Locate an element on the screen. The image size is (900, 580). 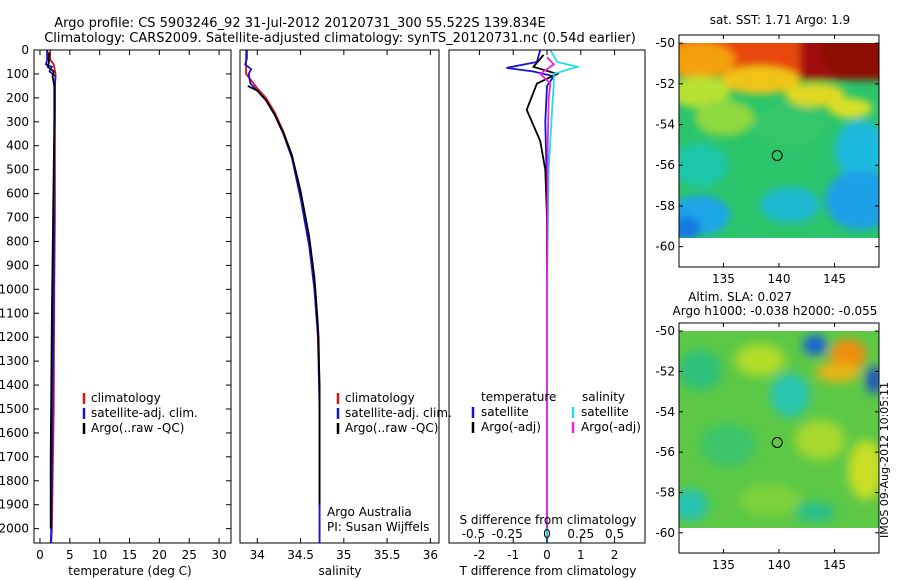
s-difference-tick-label: 0.25 is located at coordinates (580, 534).